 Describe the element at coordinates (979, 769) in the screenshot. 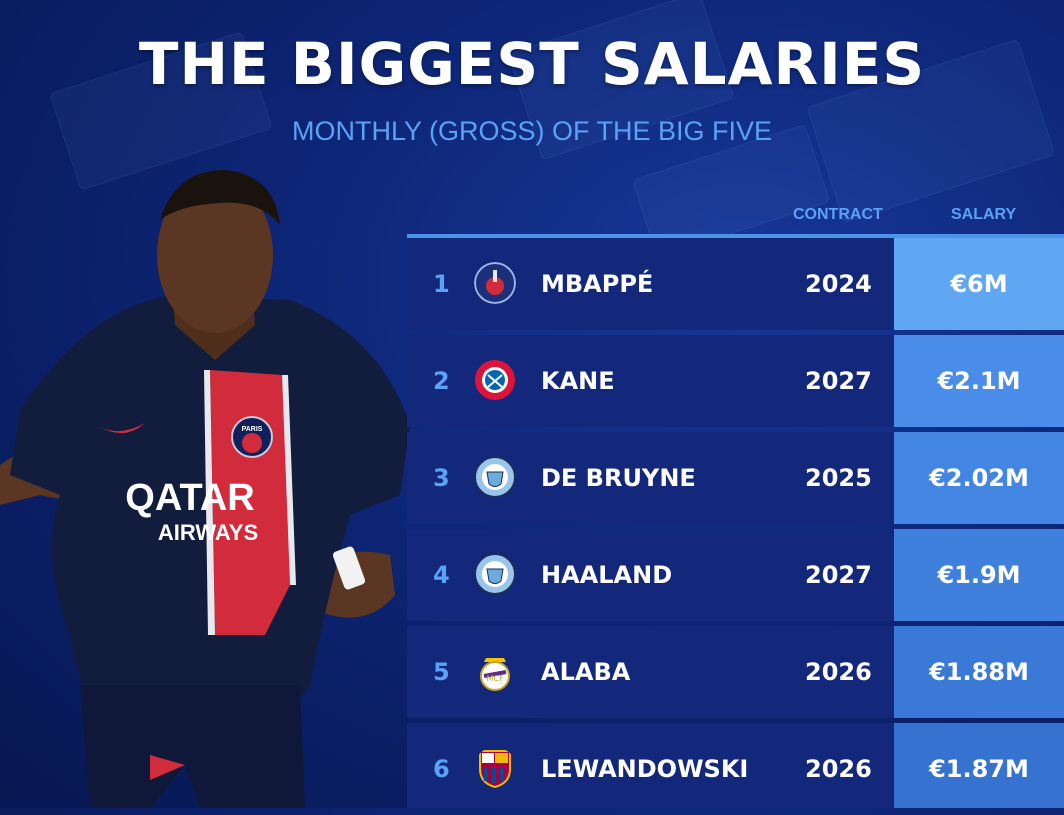

I see `salary-value: €1.87M` at that location.